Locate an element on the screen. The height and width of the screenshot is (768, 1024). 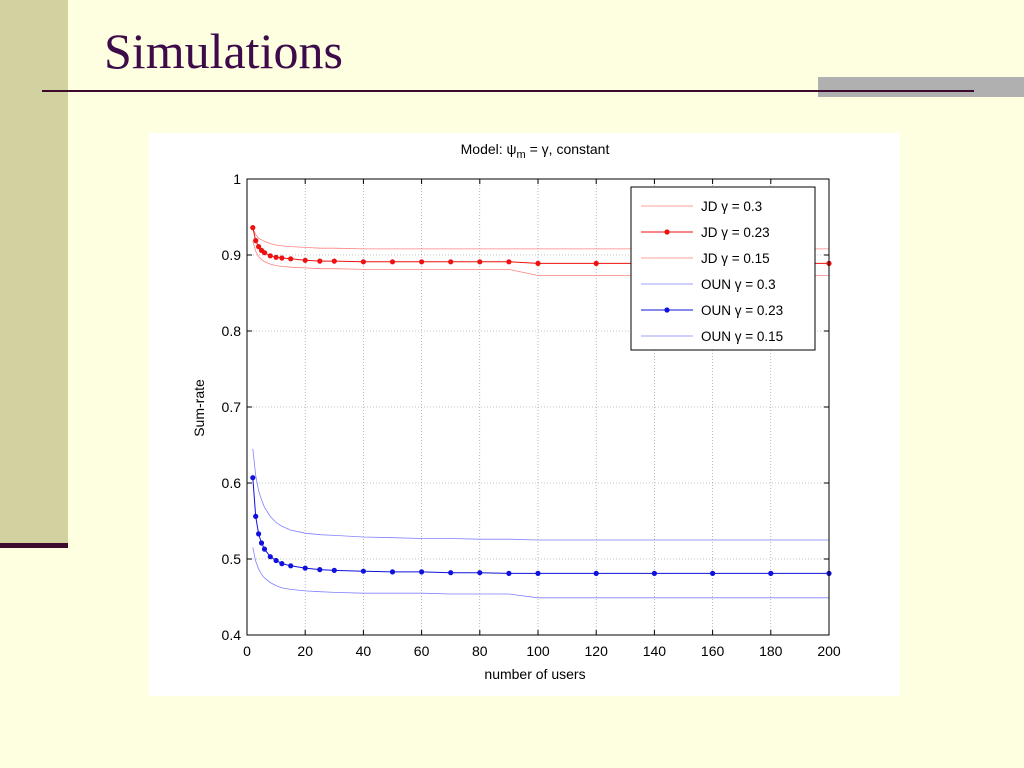
y-tick-label: 0.7 is located at coordinates (232, 407).